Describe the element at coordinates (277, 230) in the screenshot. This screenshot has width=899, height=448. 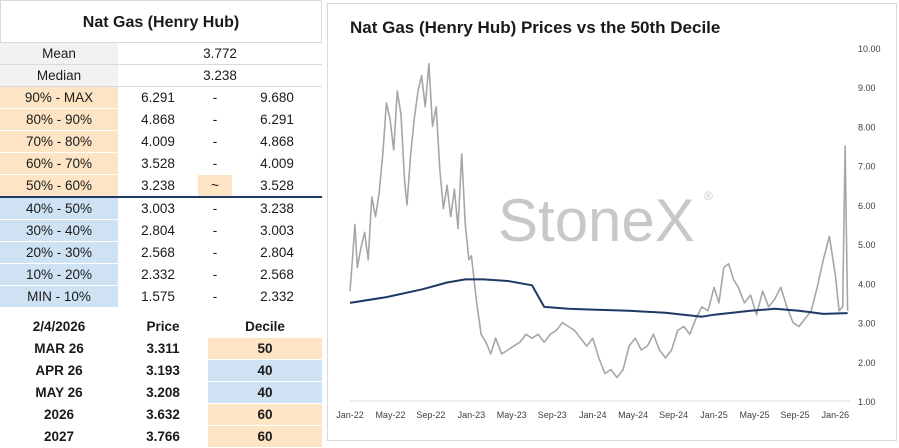
I see `decile-high-value: 3.003` at that location.